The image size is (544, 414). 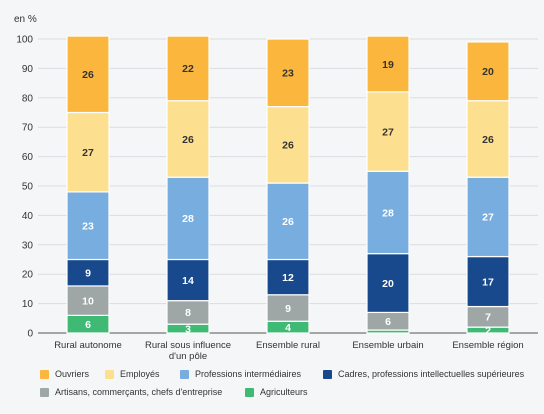 I want to click on data-label: 17, so click(x=488, y=282).